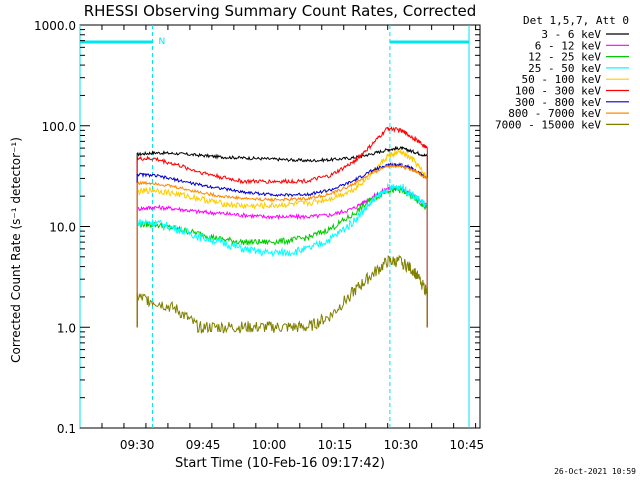 The image size is (640, 480). What do you see at coordinates (335, 445) in the screenshot?
I see `x-tick-label: 10:15` at bounding box center [335, 445].